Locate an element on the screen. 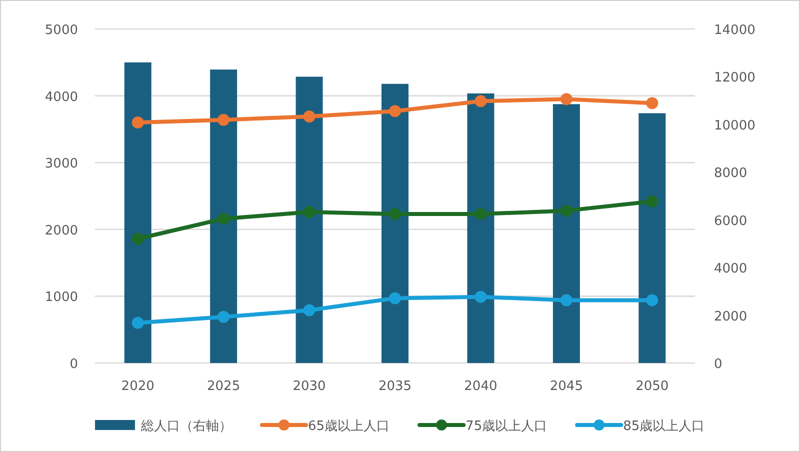 Image resolution: width=800 pixels, height=452 pixels. y2-tick-label: 8000 is located at coordinates (731, 174).